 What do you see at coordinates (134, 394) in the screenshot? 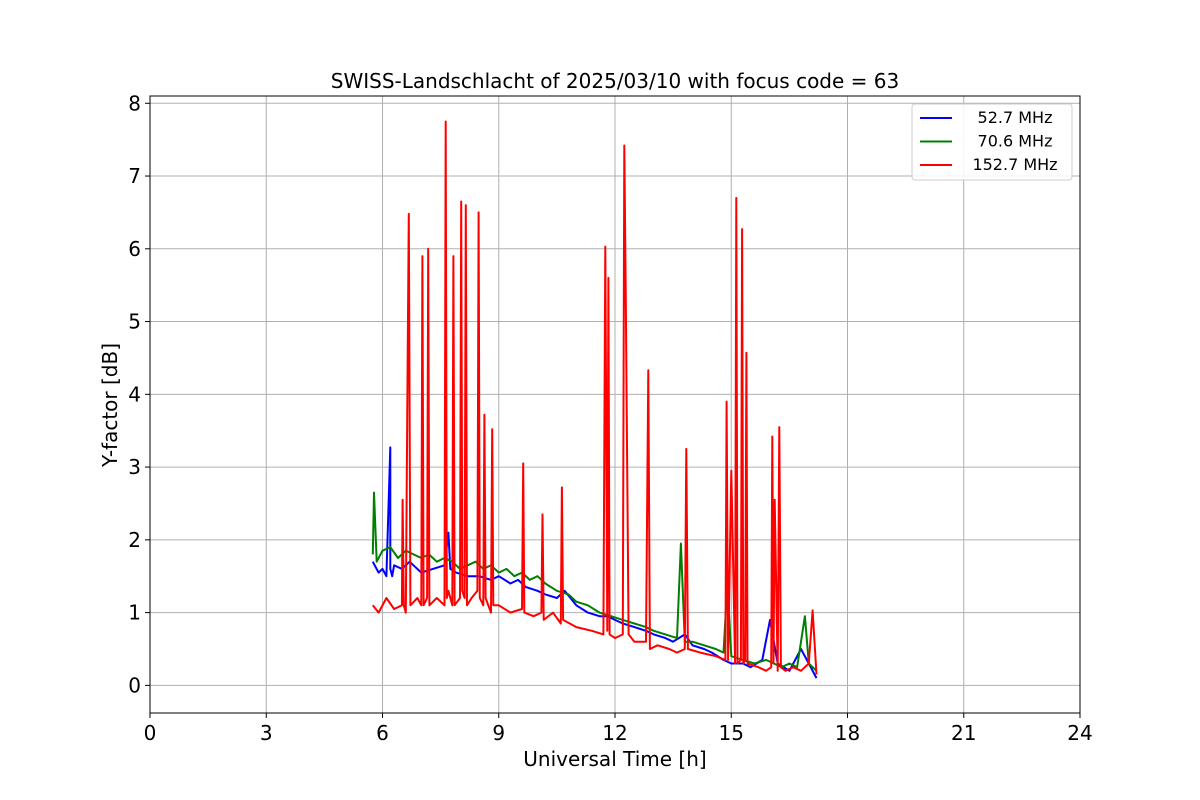
I see `y-tick-label: 4` at bounding box center [134, 394].